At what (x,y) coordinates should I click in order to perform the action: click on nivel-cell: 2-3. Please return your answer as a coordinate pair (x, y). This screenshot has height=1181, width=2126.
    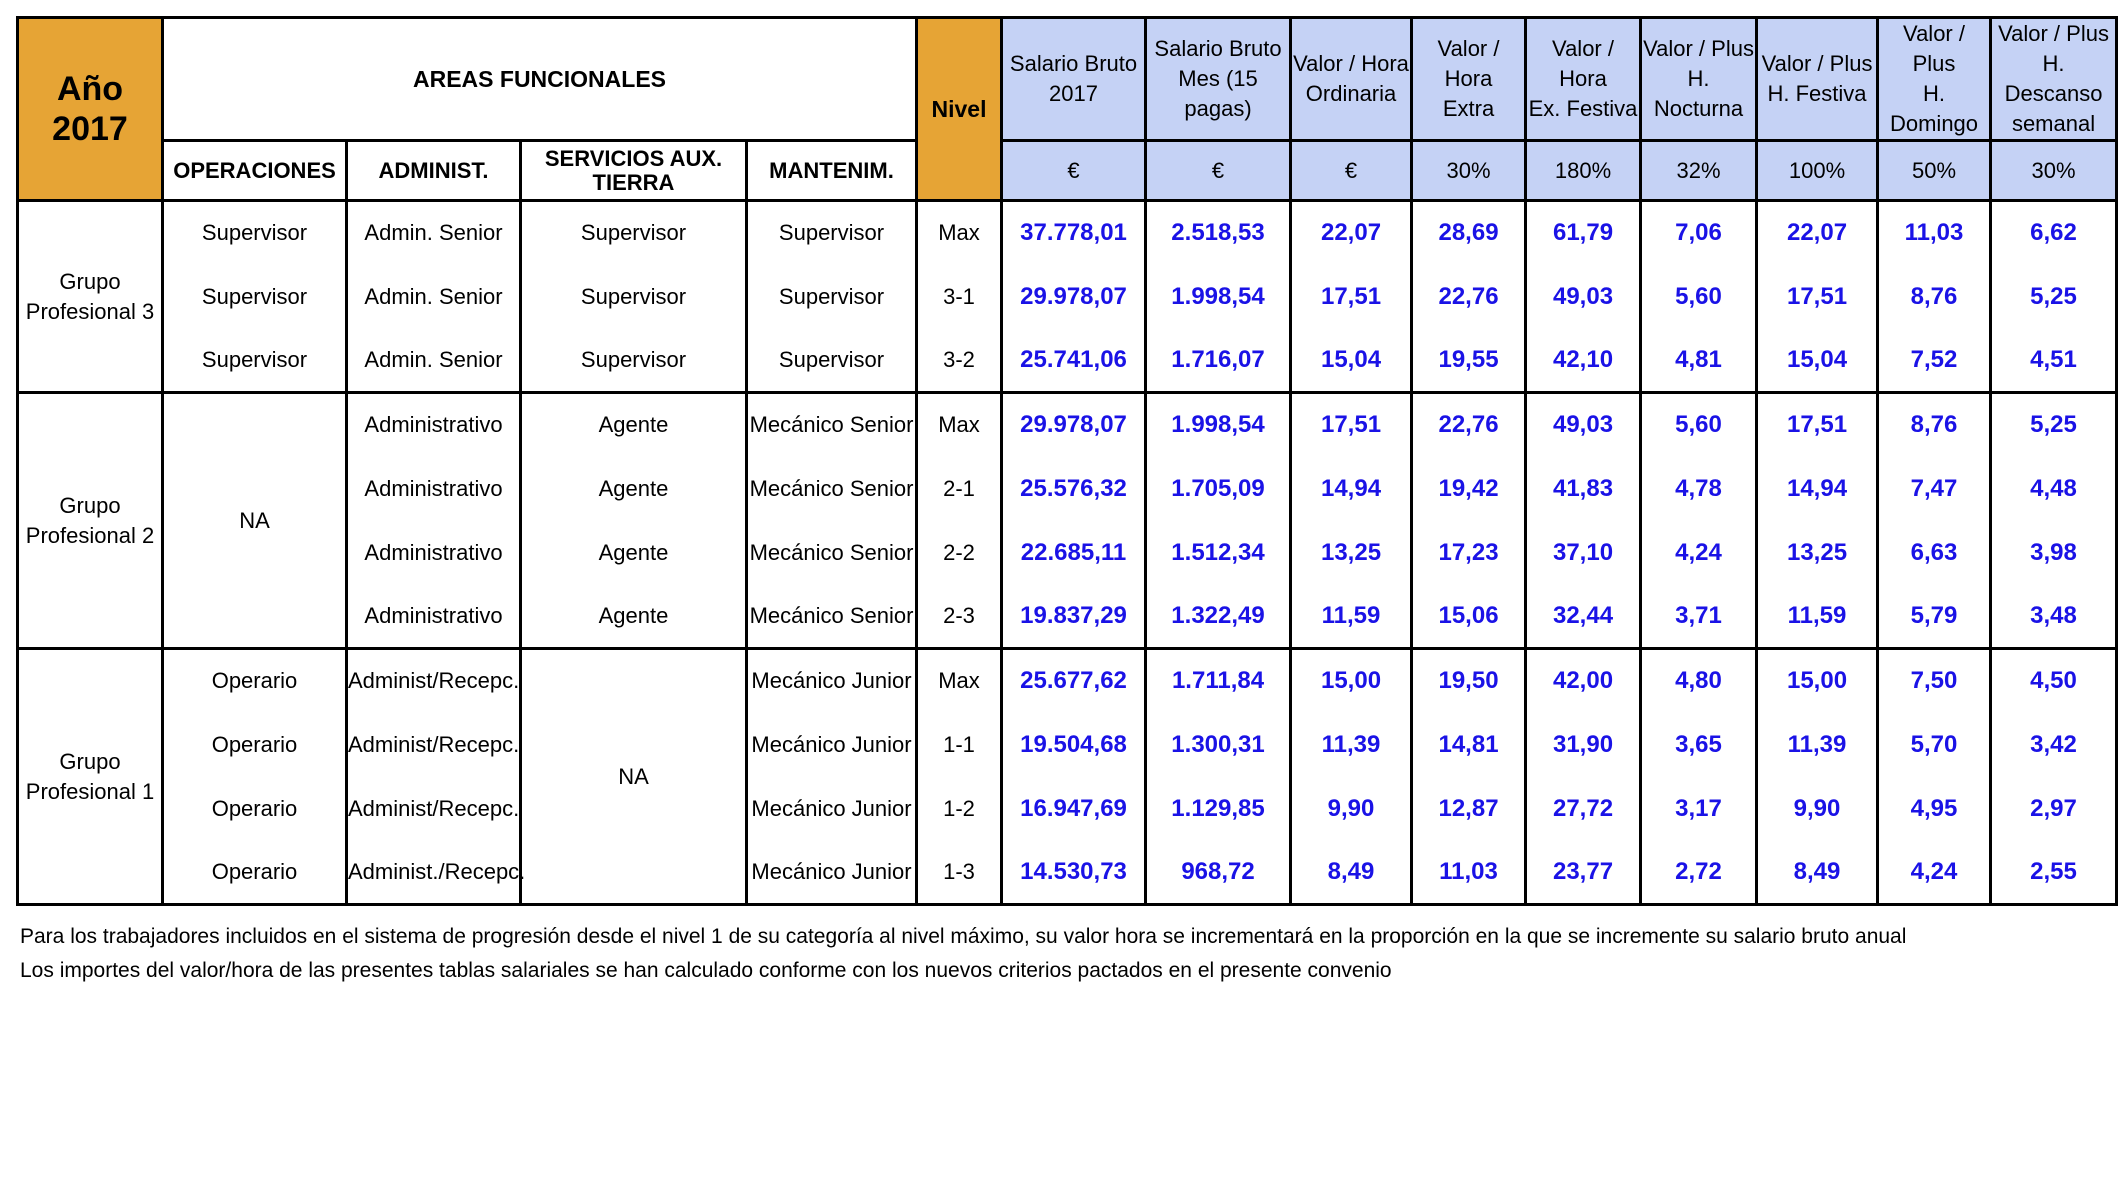
    Looking at the image, I should click on (959, 617).